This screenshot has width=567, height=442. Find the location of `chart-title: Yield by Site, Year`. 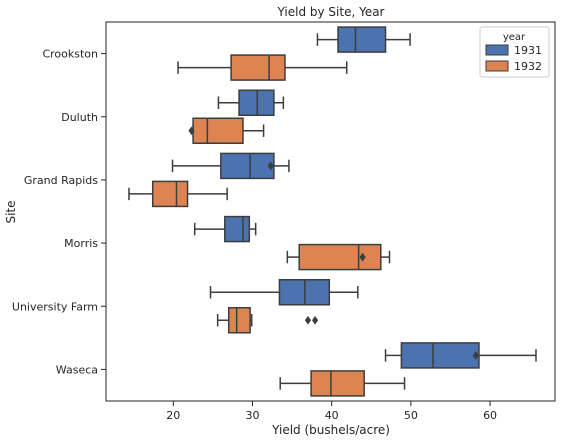

chart-title: Yield by Site, Year is located at coordinates (331, 12).